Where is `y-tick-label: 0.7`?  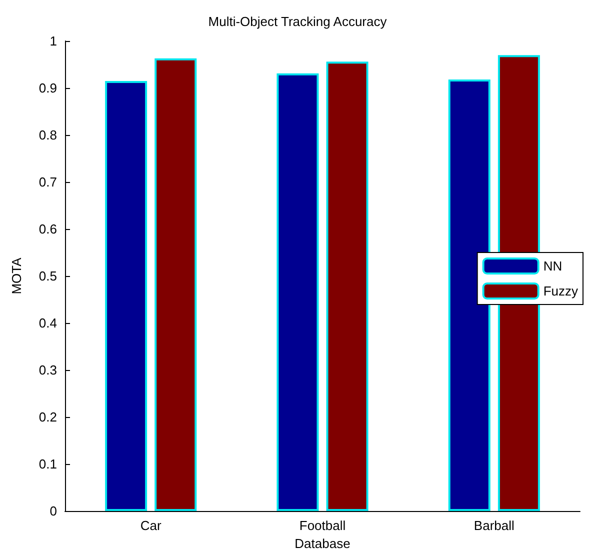 y-tick-label: 0.7 is located at coordinates (47, 182).